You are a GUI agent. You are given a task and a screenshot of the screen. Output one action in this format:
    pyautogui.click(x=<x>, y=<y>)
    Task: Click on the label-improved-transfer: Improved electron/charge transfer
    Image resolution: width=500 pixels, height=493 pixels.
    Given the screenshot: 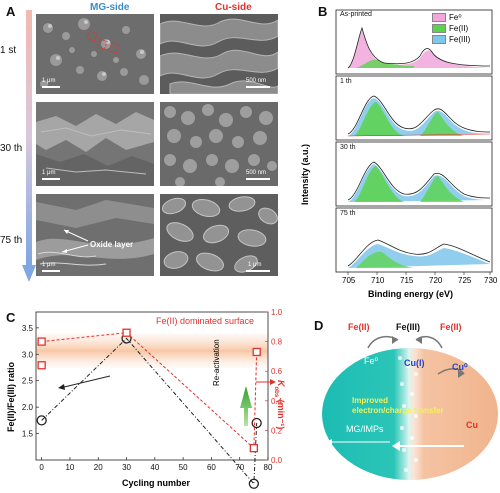 What is the action you would take?
    pyautogui.click(x=398, y=406)
    